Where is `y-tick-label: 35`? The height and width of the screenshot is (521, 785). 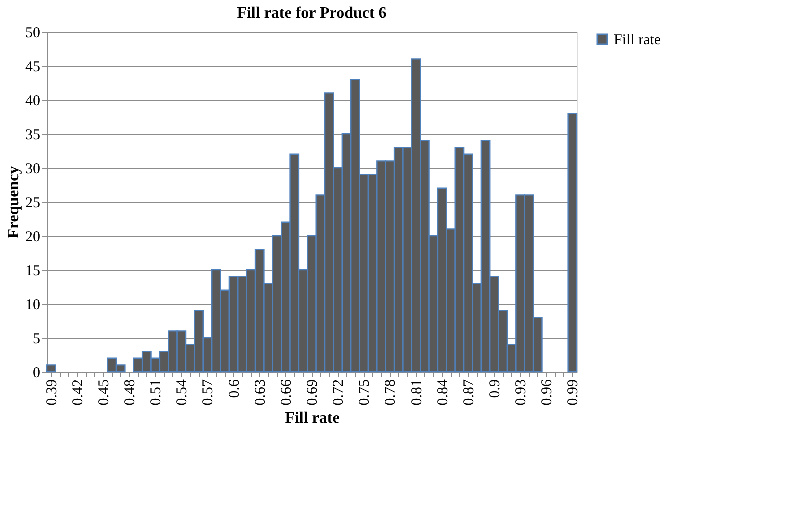
y-tick-label: 35 is located at coordinates (33, 136).